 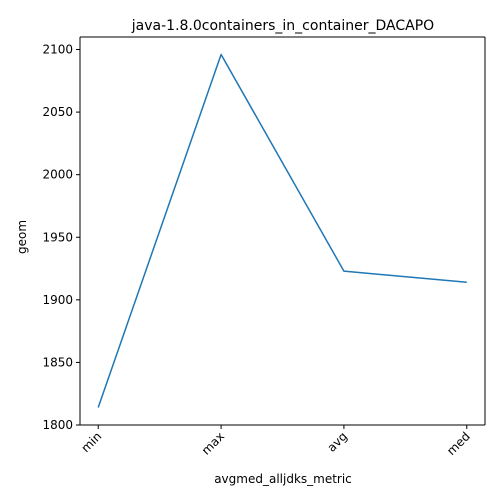 I want to click on y-tick-label: 1850, so click(x=57, y=362).